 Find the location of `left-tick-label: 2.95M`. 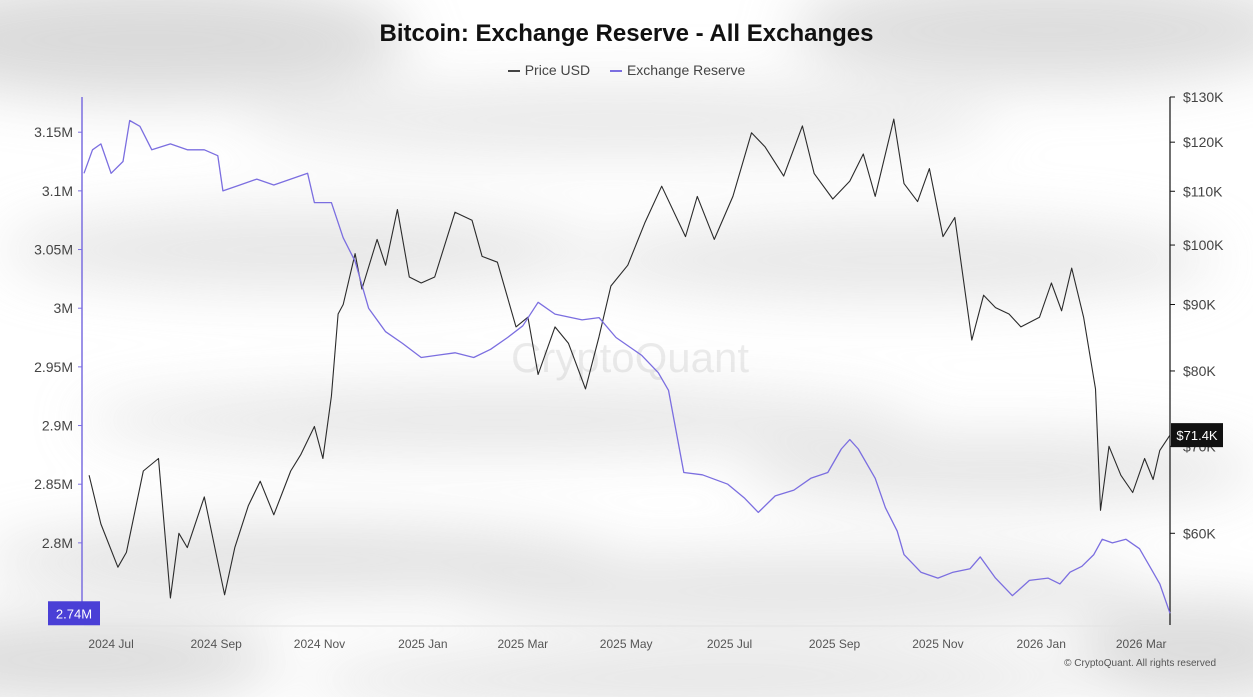

left-tick-label: 2.95M is located at coordinates (53, 367).